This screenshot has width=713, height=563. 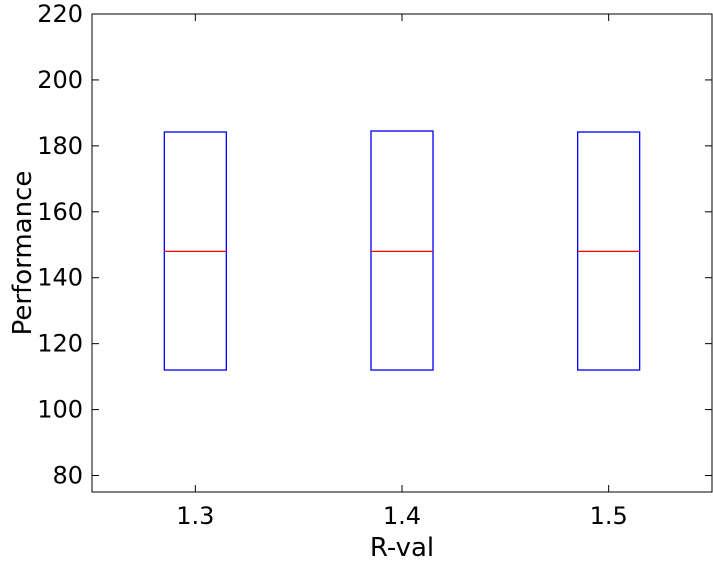 What do you see at coordinates (67, 476) in the screenshot?
I see `y-tick-label: 80` at bounding box center [67, 476].